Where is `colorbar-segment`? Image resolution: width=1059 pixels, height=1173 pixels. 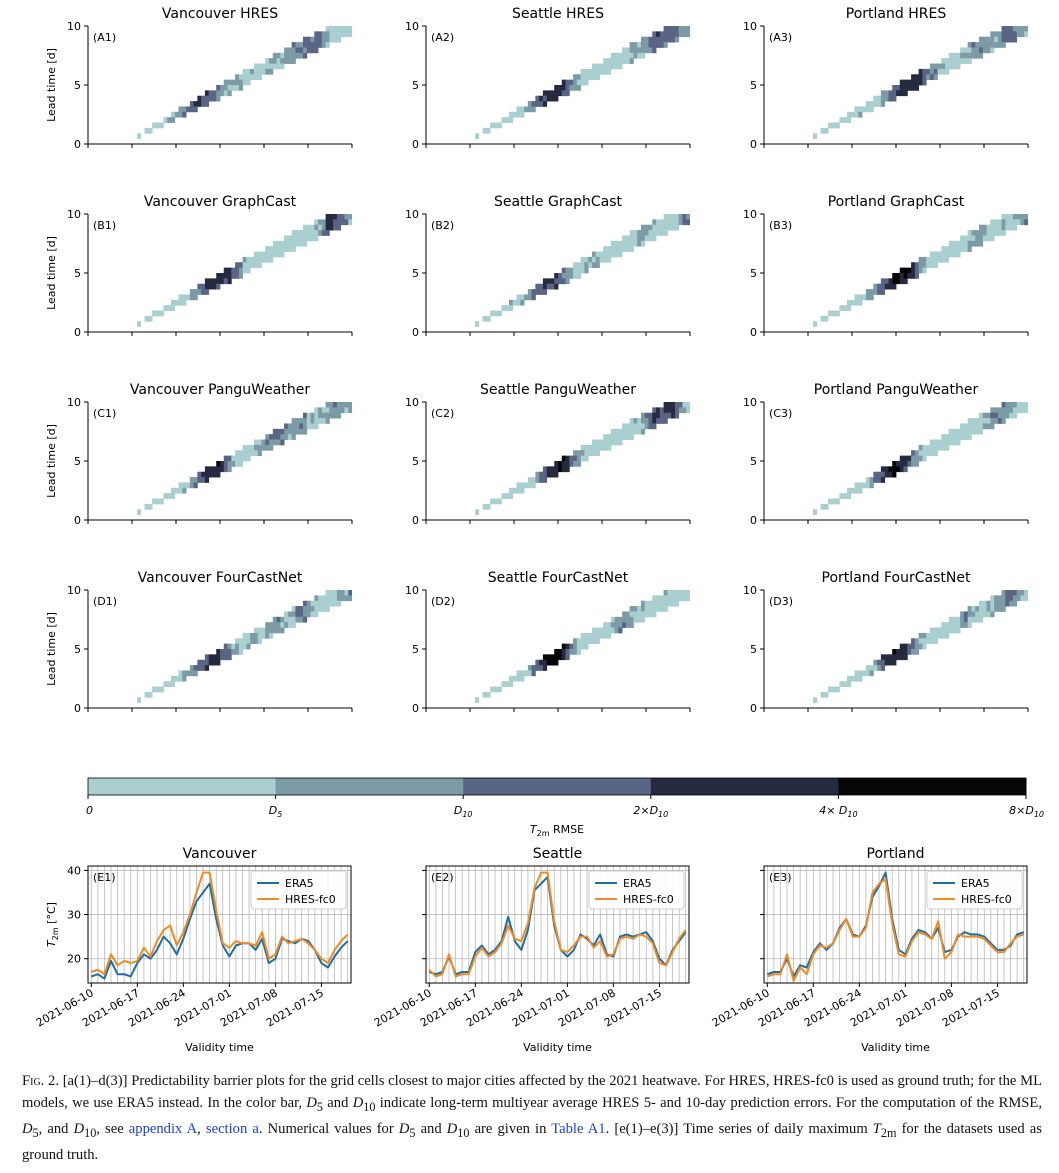 colorbar-segment is located at coordinates (369, 786).